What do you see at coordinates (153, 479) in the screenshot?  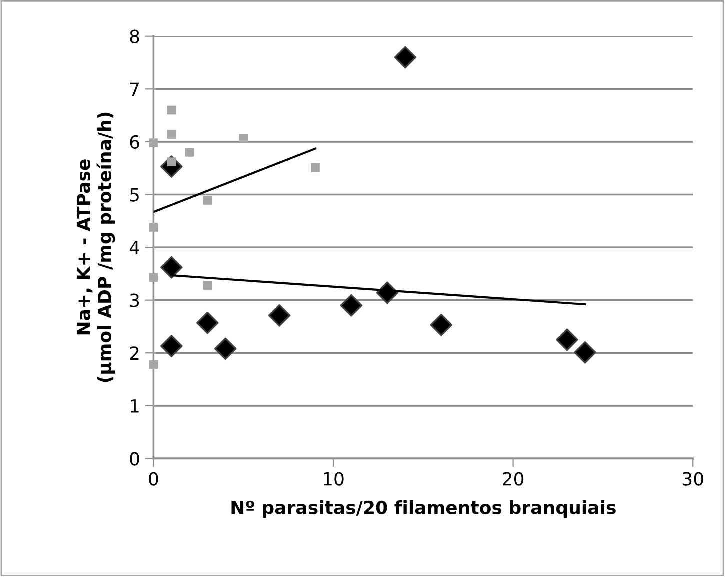 I see `x-tick-label: 0` at bounding box center [153, 479].